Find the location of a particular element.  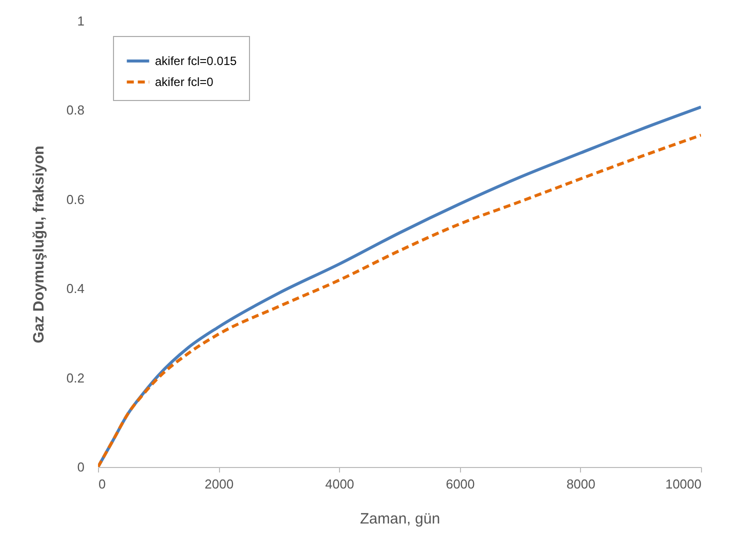

x-tick-label: 10000 is located at coordinates (683, 484).